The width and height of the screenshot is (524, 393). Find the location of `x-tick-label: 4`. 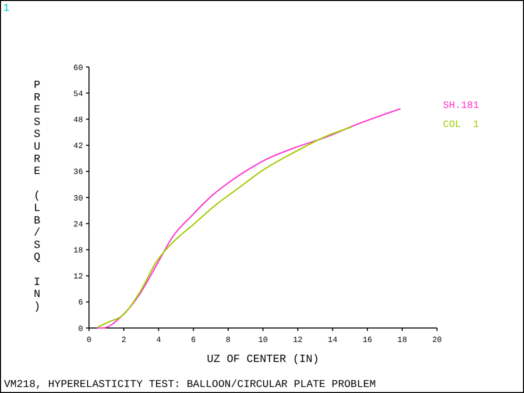

x-tick-label: 4 is located at coordinates (159, 340).